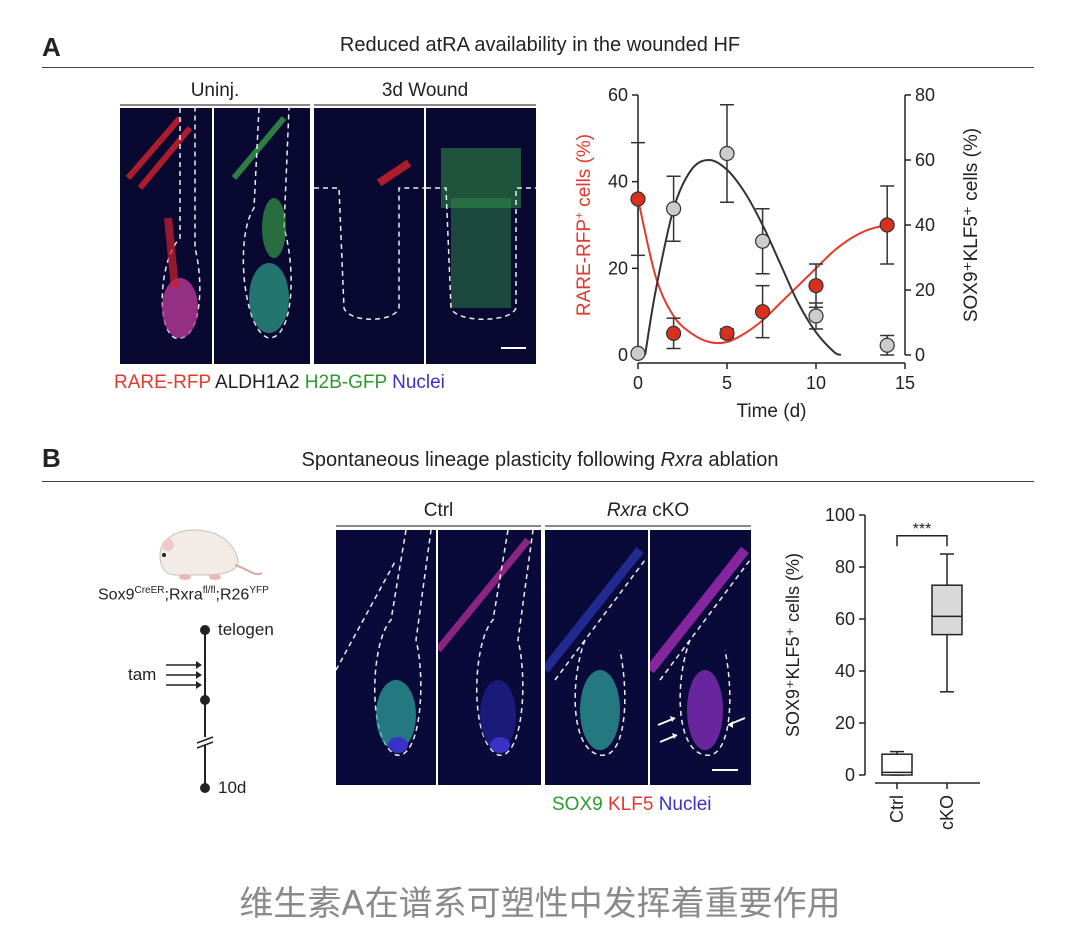 The image size is (1080, 934). What do you see at coordinates (149, 590) in the screenshot?
I see `genotype-sox9-sup: CreER` at bounding box center [149, 590].